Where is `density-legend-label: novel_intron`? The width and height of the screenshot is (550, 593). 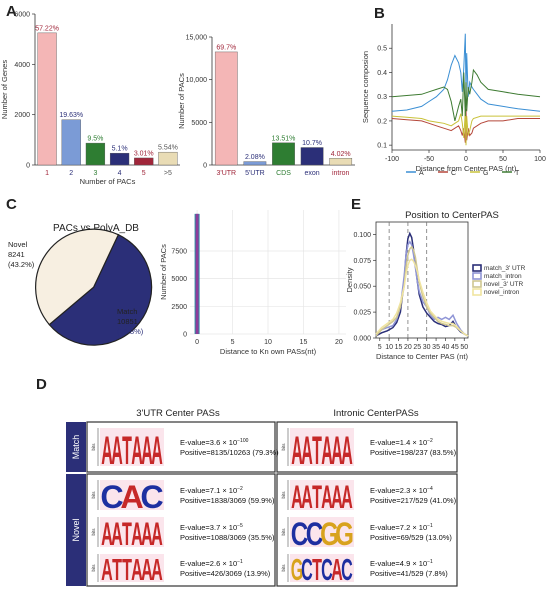
density-legend-label: novel_intron is located at coordinates (502, 292).